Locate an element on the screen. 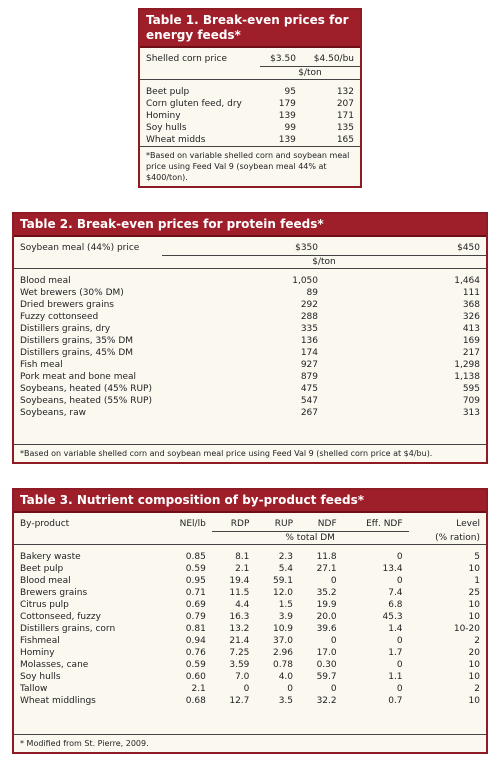 The width and height of the screenshot is (500, 762). data-row: Citrus pulp 0.69 4.4 1.5 19.9 6.8 10 is located at coordinates (250, 605).